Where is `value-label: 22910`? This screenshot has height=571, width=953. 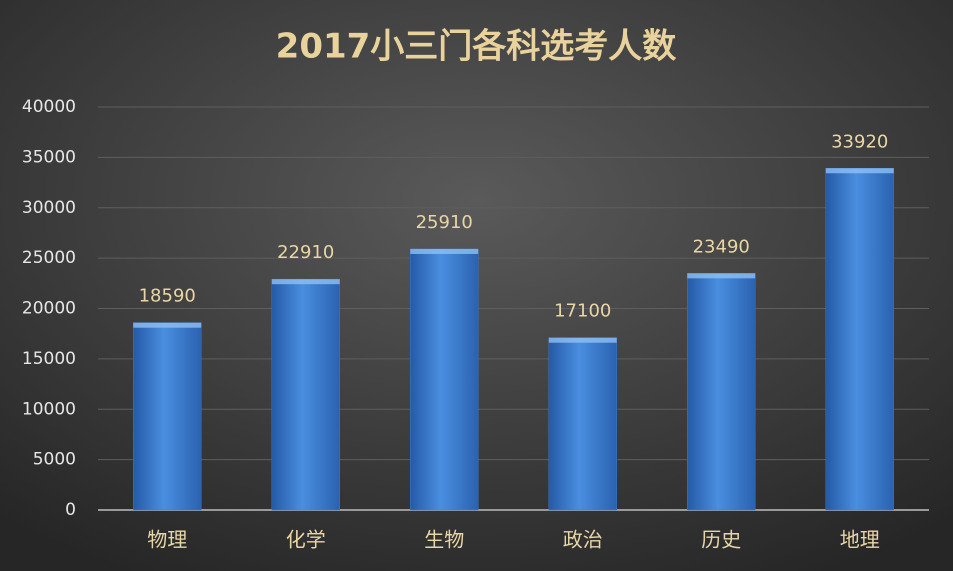 value-label: 22910 is located at coordinates (305, 252).